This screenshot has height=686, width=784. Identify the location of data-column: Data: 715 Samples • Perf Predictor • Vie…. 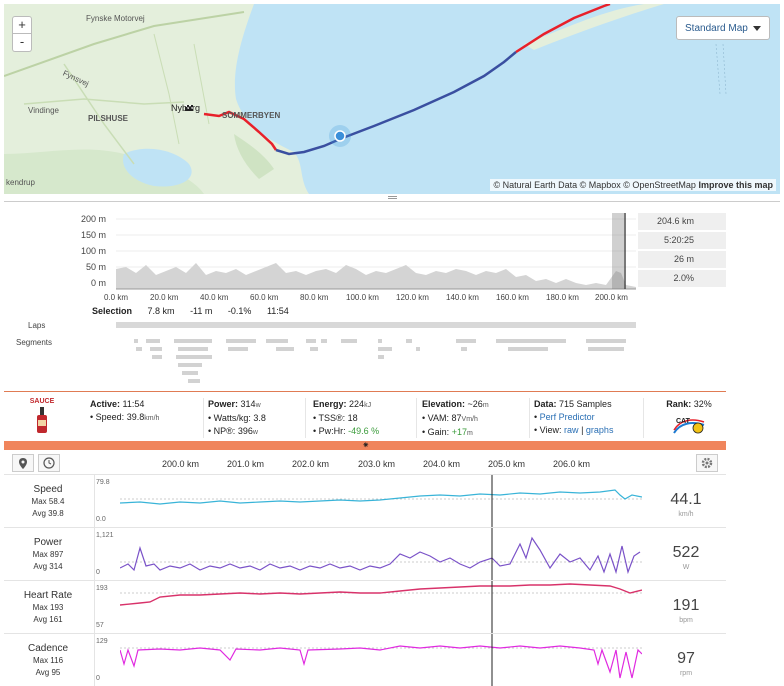
(589, 418).